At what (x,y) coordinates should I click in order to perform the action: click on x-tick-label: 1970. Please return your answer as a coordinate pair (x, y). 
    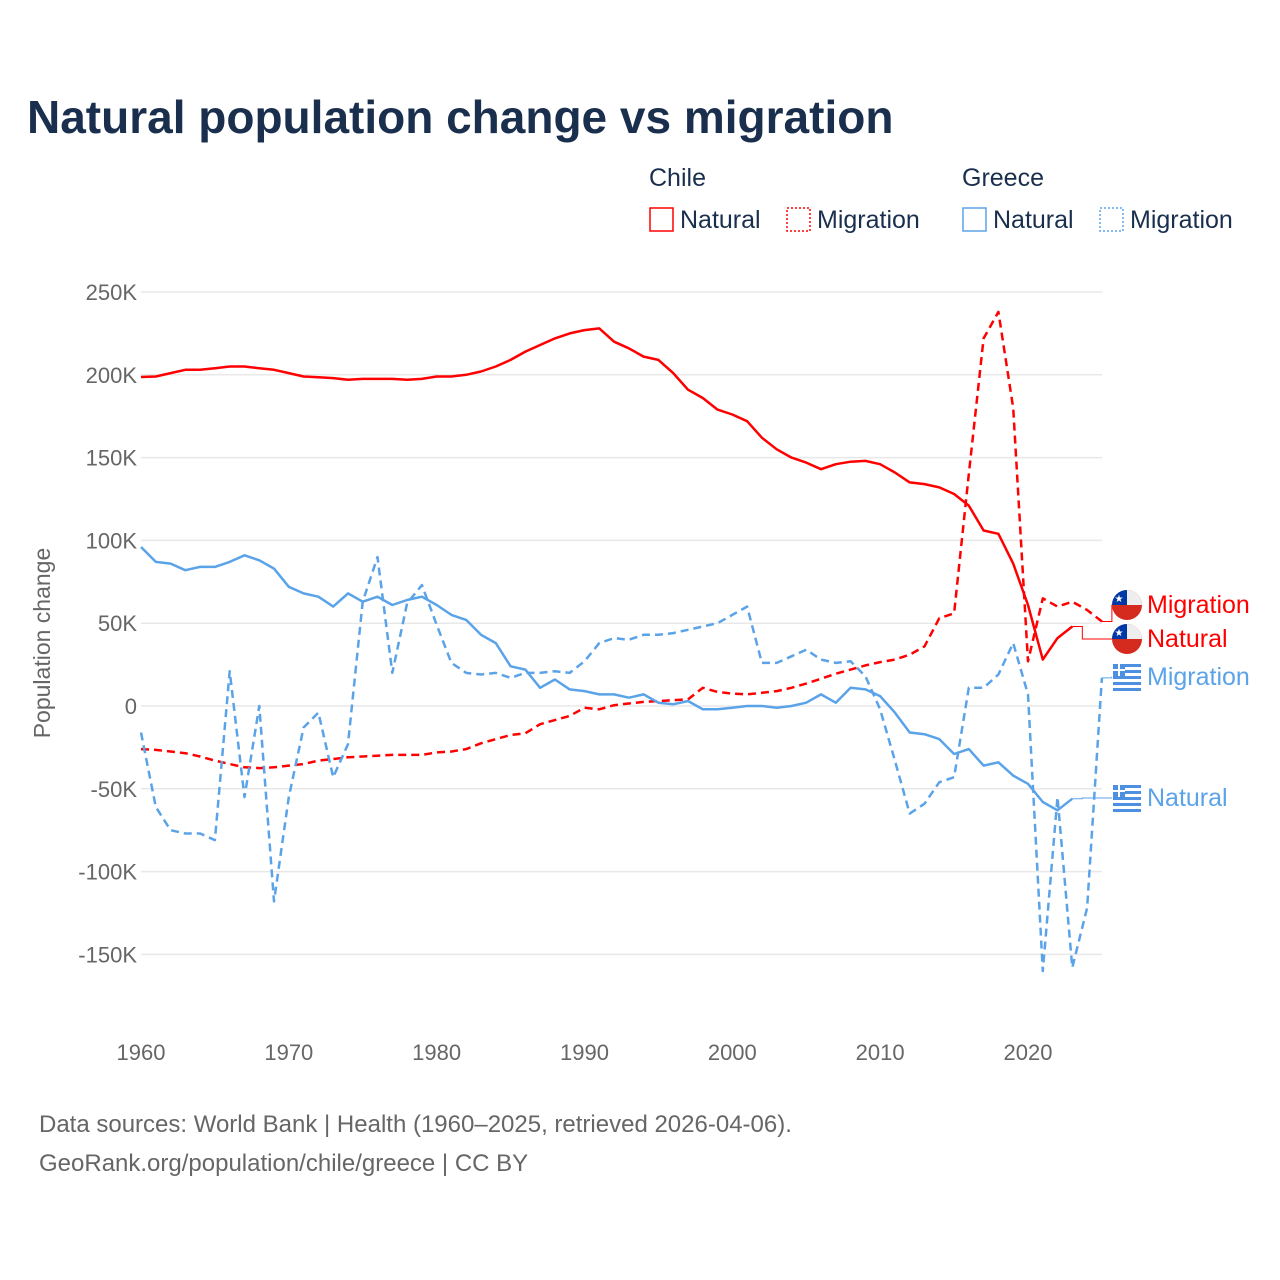
    Looking at the image, I should click on (288, 1052).